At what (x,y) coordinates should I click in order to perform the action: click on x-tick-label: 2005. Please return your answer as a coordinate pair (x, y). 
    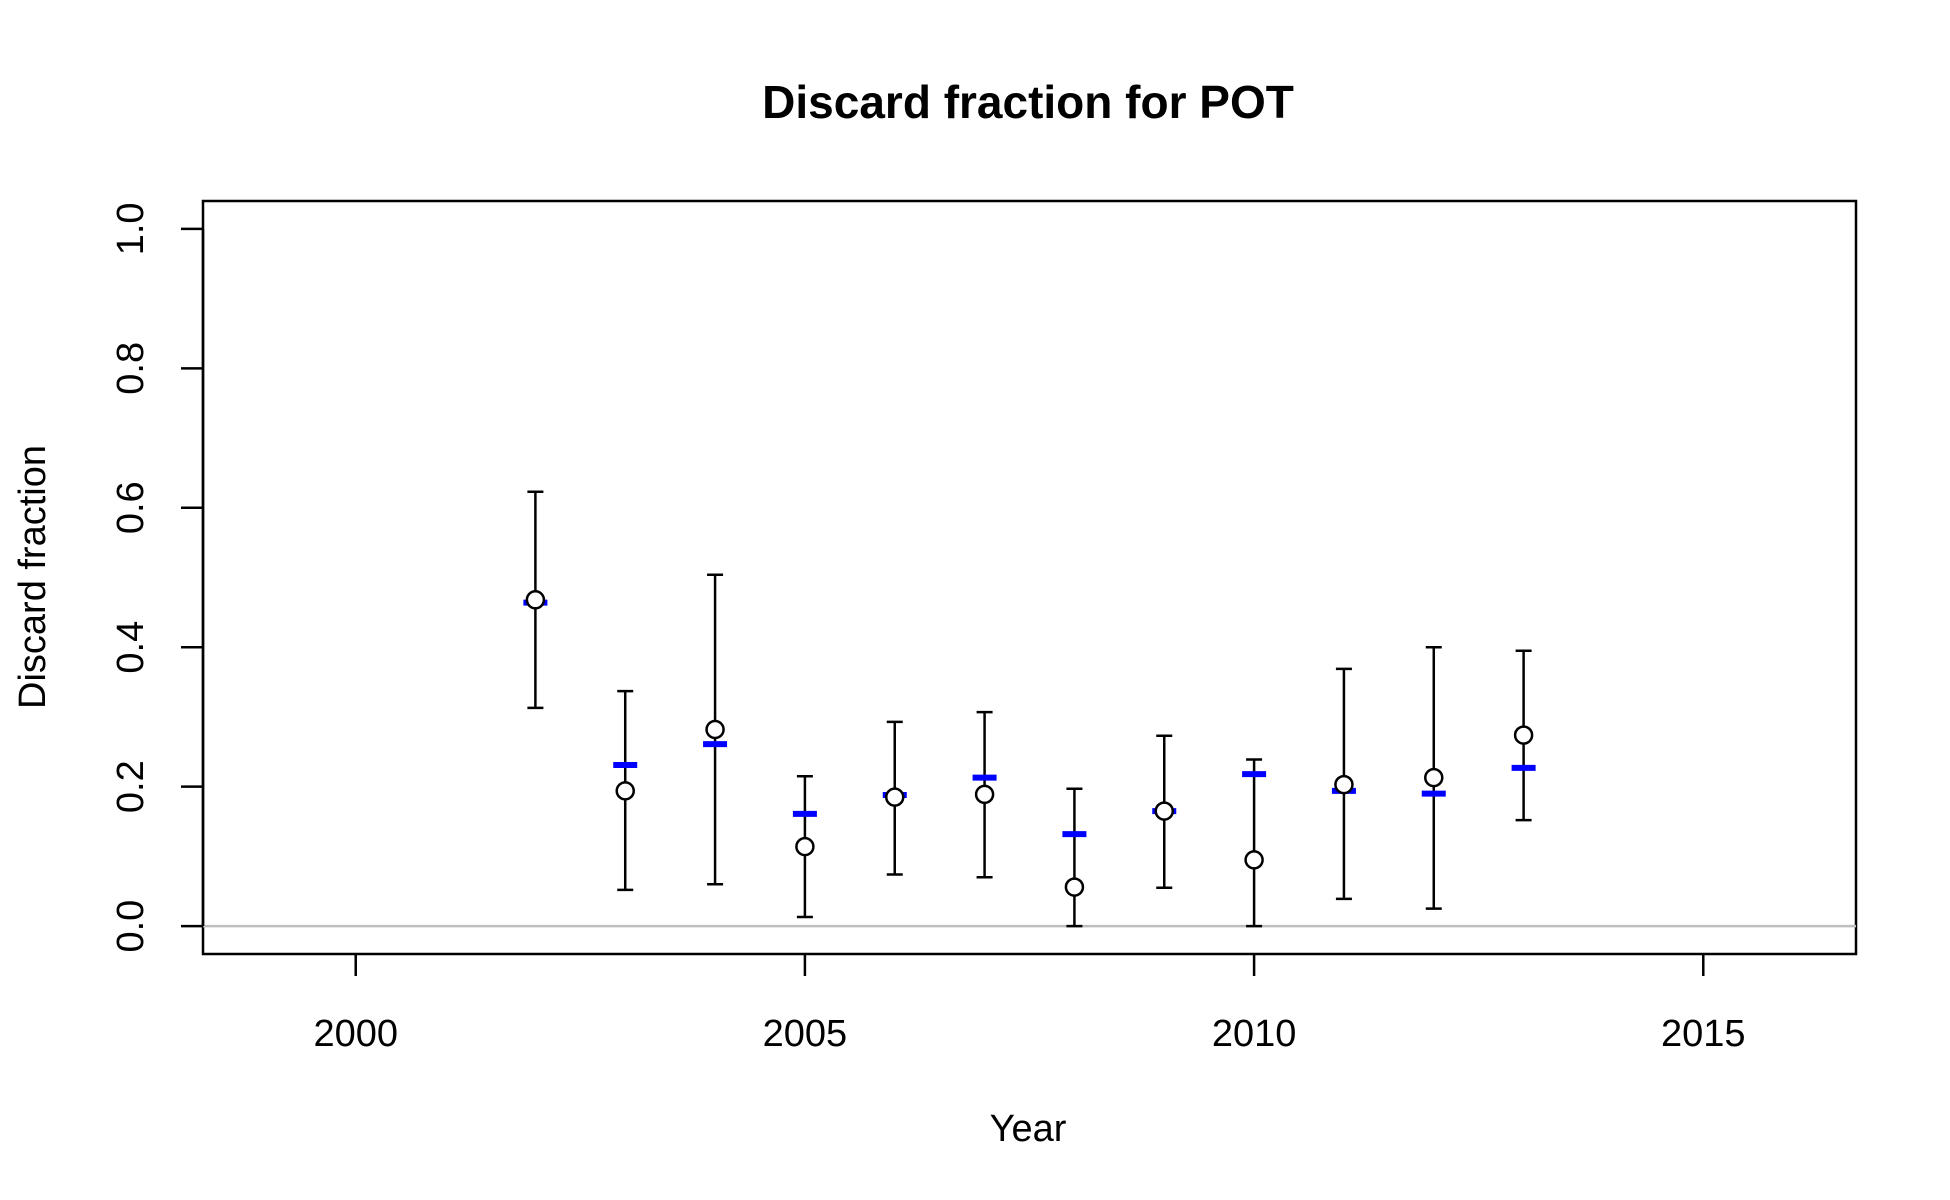
    Looking at the image, I should click on (805, 1034).